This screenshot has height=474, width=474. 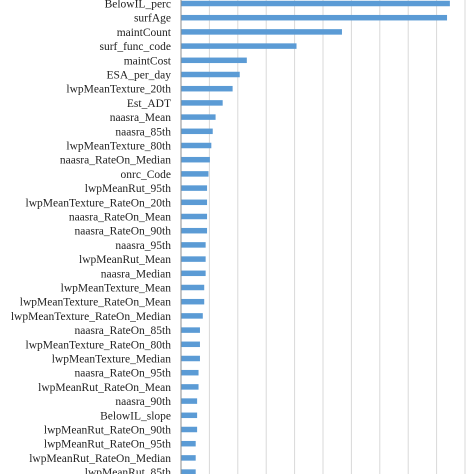 I want to click on category-label: lwpMeanRut_RateOn_95th, so click(x=107, y=445).